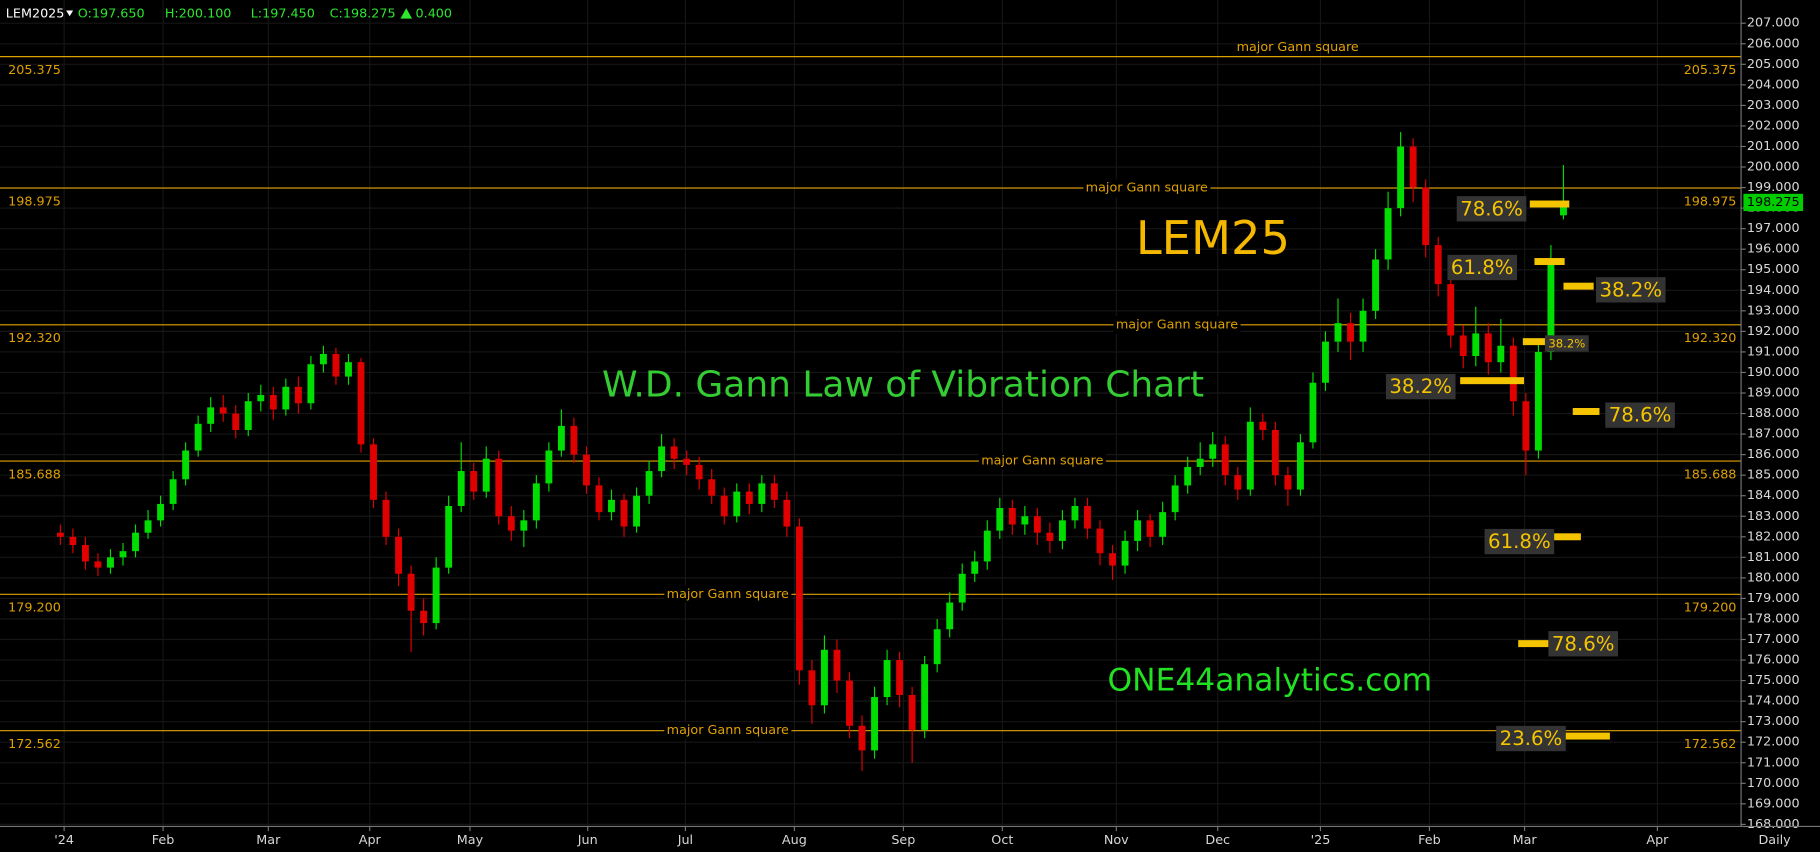  Describe the element at coordinates (1773, 269) in the screenshot. I see `y-tick-label: 195.000` at that location.